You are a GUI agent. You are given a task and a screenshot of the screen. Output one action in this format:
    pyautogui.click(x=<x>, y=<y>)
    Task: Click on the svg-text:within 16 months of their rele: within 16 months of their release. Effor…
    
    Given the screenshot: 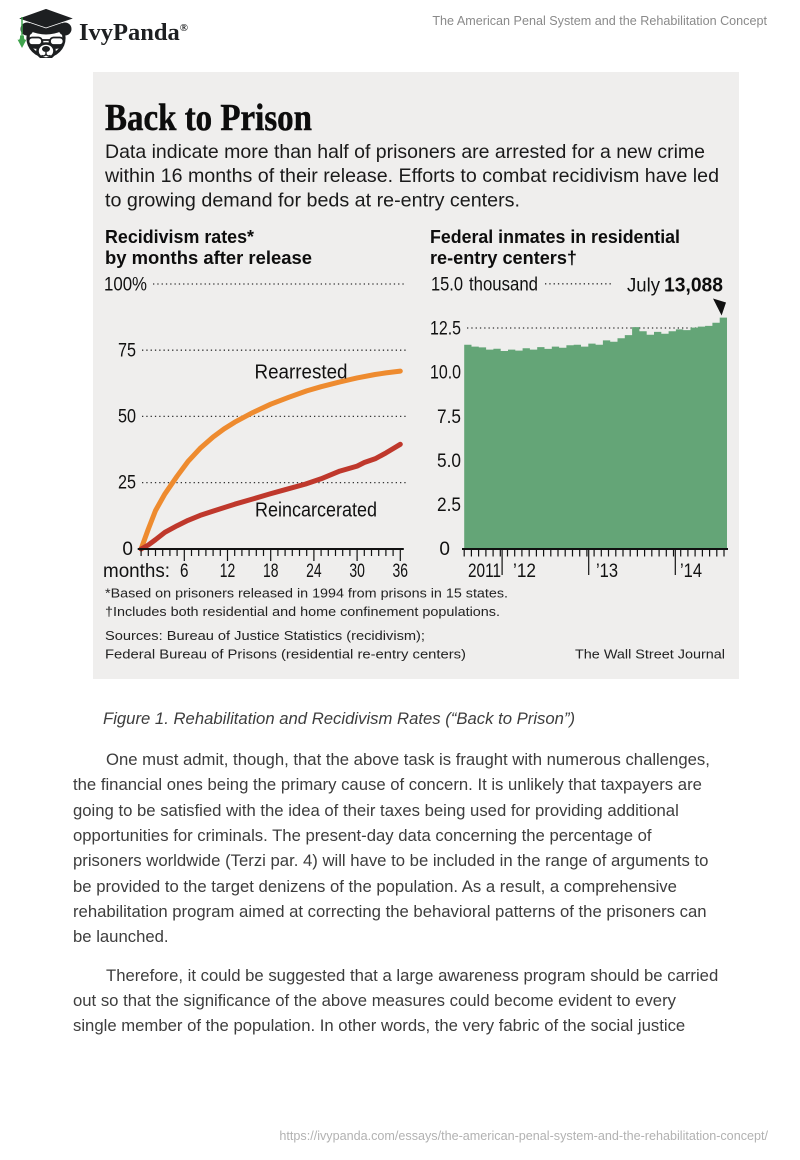 What is the action you would take?
    pyautogui.click(x=411, y=176)
    